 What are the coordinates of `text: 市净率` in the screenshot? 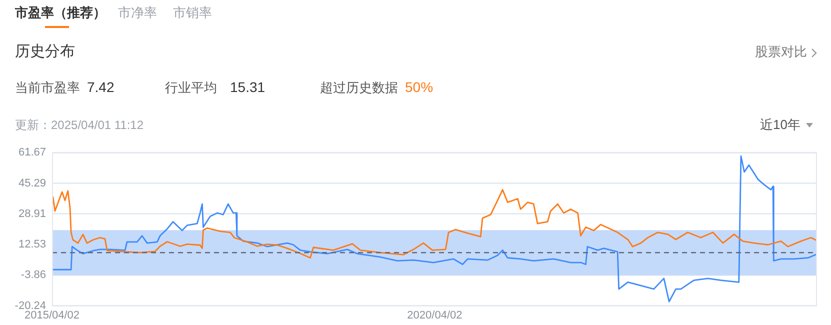 It's located at (137, 13).